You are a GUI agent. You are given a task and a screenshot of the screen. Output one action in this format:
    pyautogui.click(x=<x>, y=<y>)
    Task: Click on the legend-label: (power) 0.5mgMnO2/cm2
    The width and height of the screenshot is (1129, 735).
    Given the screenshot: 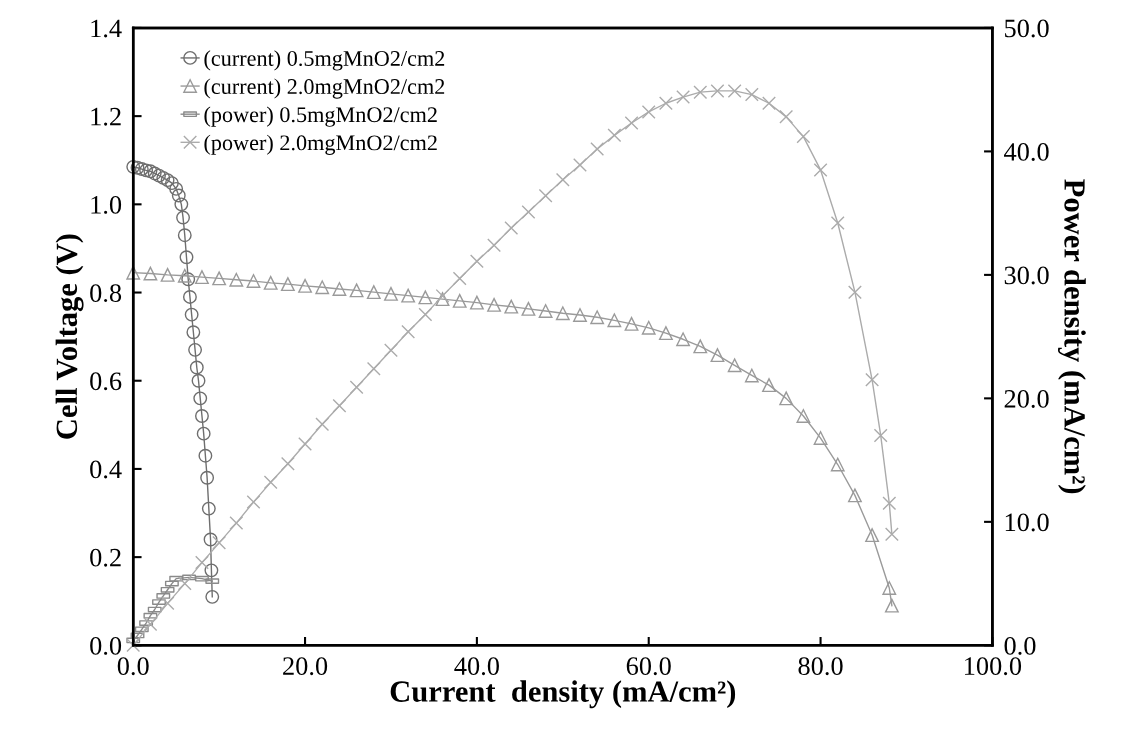 What is the action you would take?
    pyautogui.click(x=320, y=116)
    